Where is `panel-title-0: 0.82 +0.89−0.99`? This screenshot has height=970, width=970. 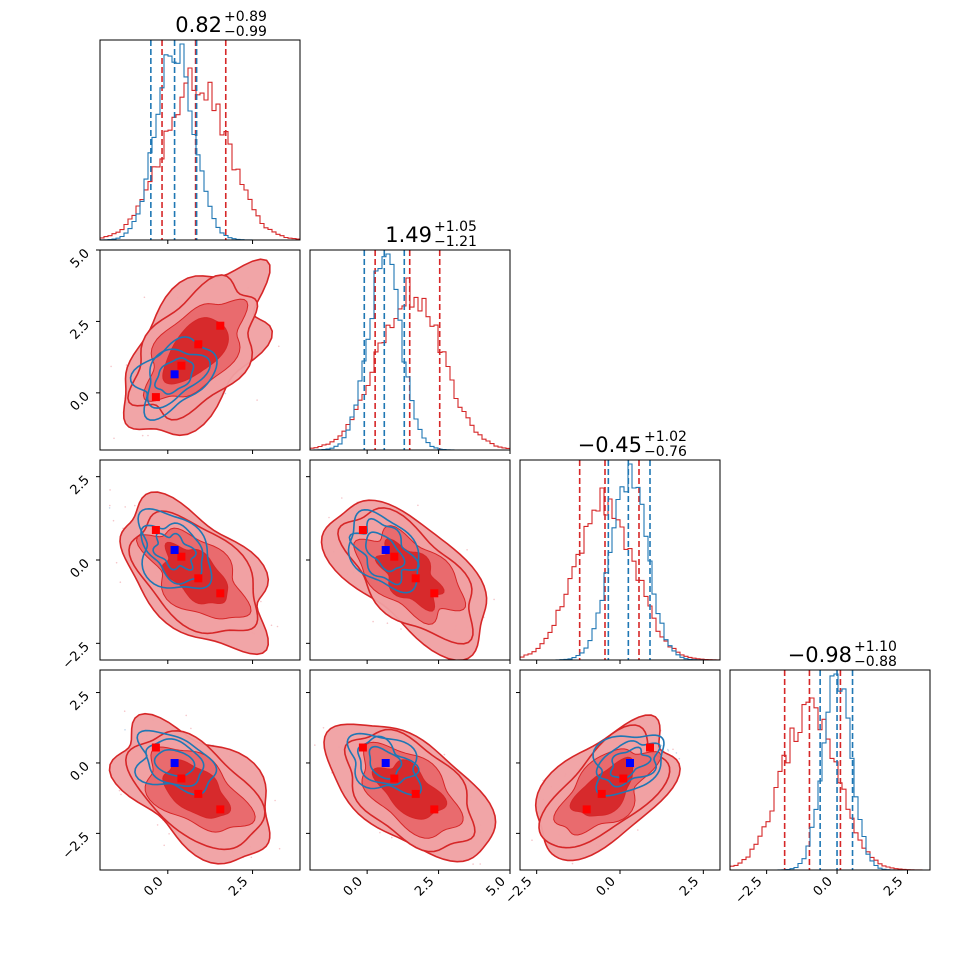
panel-title-0: 0.82 +0.89−0.99 is located at coordinates (221, 24).